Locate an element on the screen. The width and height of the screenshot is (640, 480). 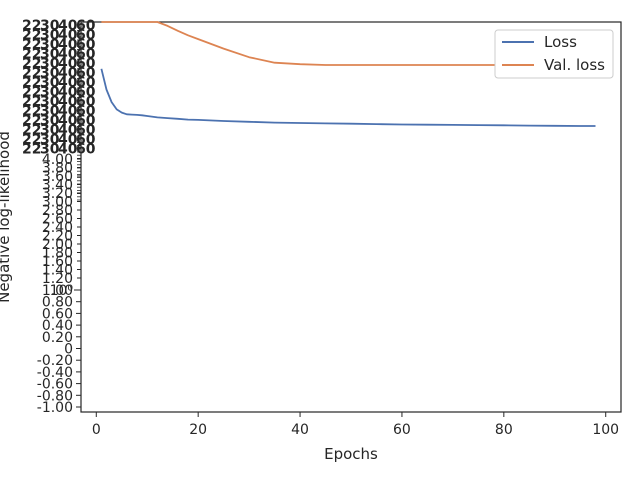
x-tick-label: 20 is located at coordinates (198, 430).